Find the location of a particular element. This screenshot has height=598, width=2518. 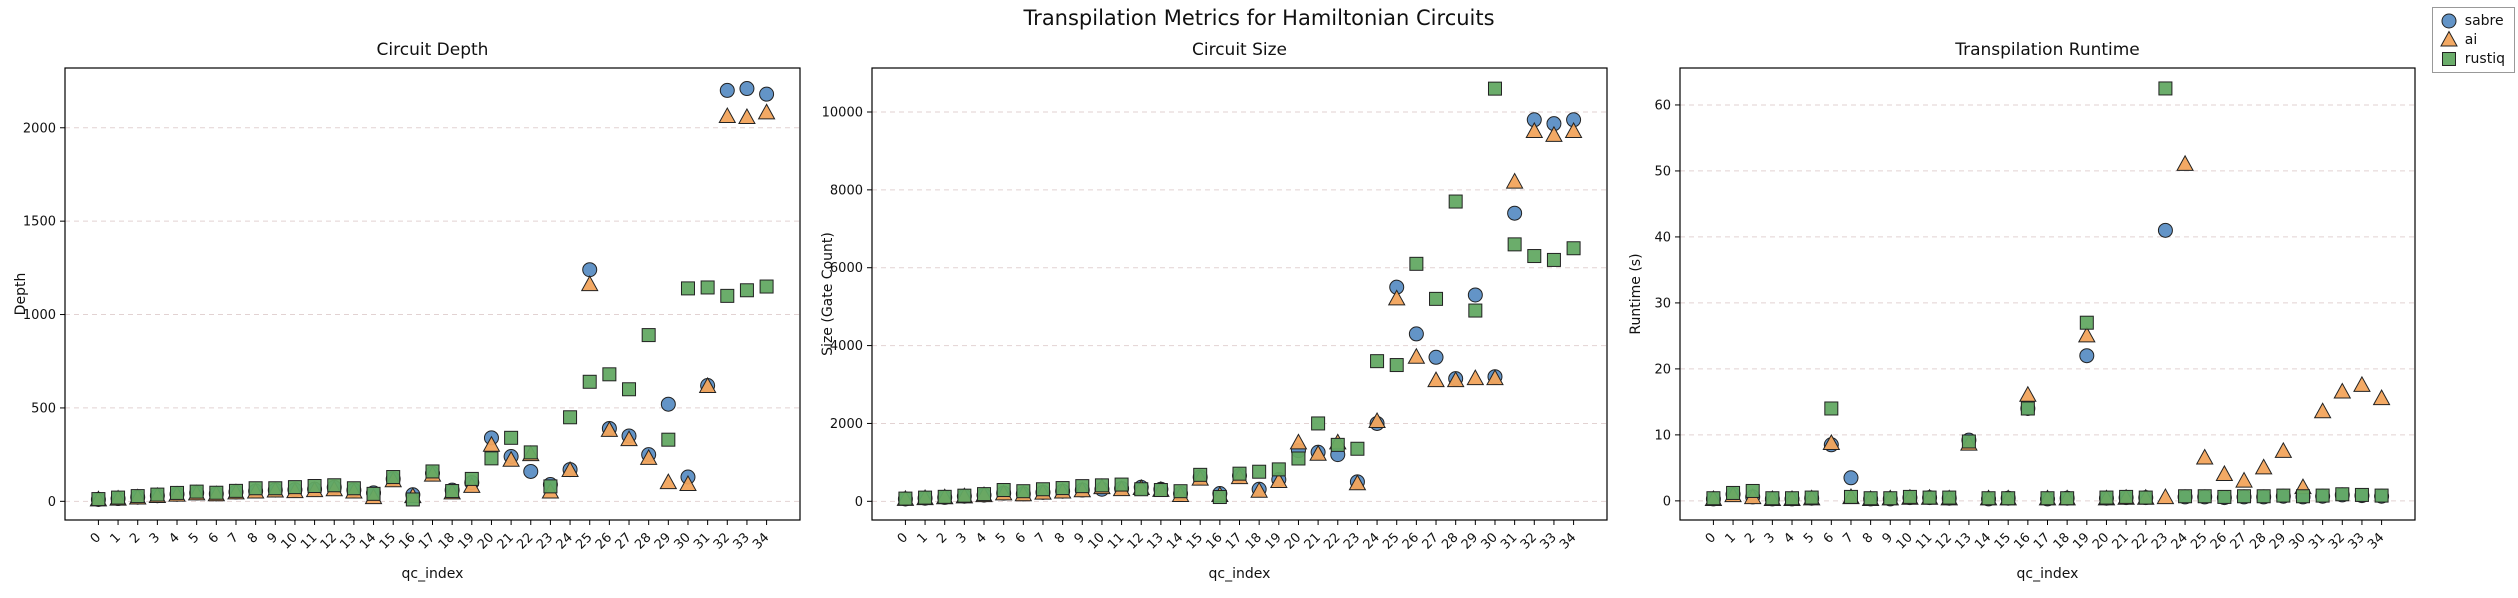

square-marker-icon is located at coordinates (2448, 59).